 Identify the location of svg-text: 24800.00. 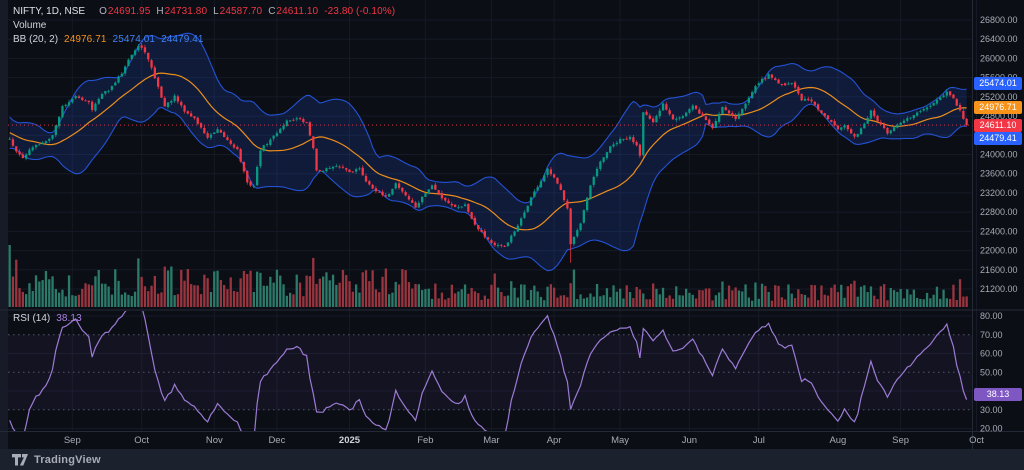
(999, 116).